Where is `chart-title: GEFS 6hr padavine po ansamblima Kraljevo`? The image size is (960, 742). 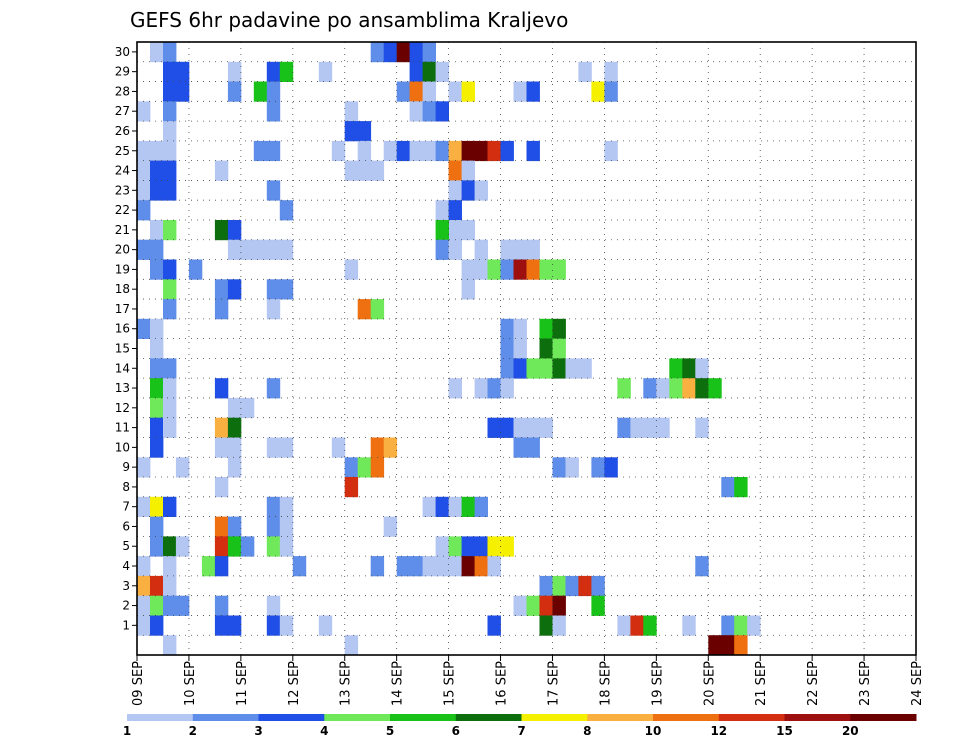 chart-title: GEFS 6hr padavine po ansamblima Kraljevo is located at coordinates (349, 20).